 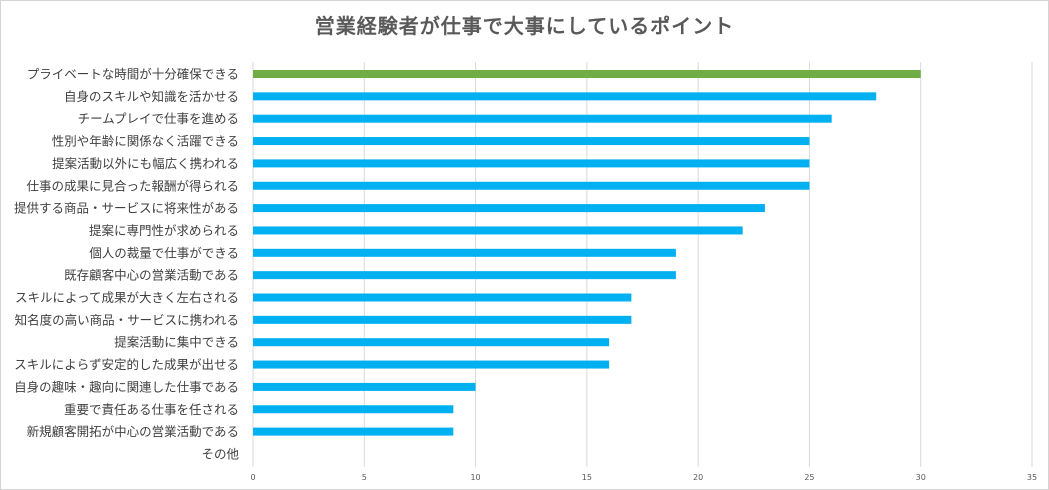 I want to click on category-label: チームプレイで仕事を進める, so click(x=158, y=118).